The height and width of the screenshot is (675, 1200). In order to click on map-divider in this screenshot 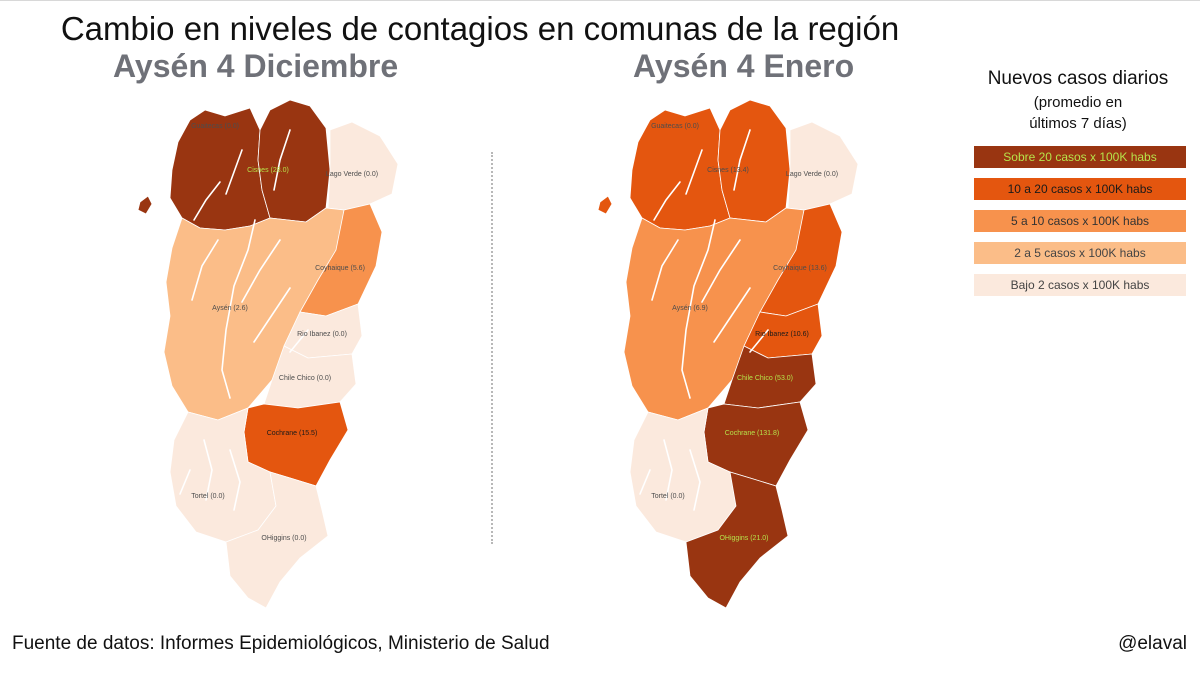, I will do `click(492, 348)`.